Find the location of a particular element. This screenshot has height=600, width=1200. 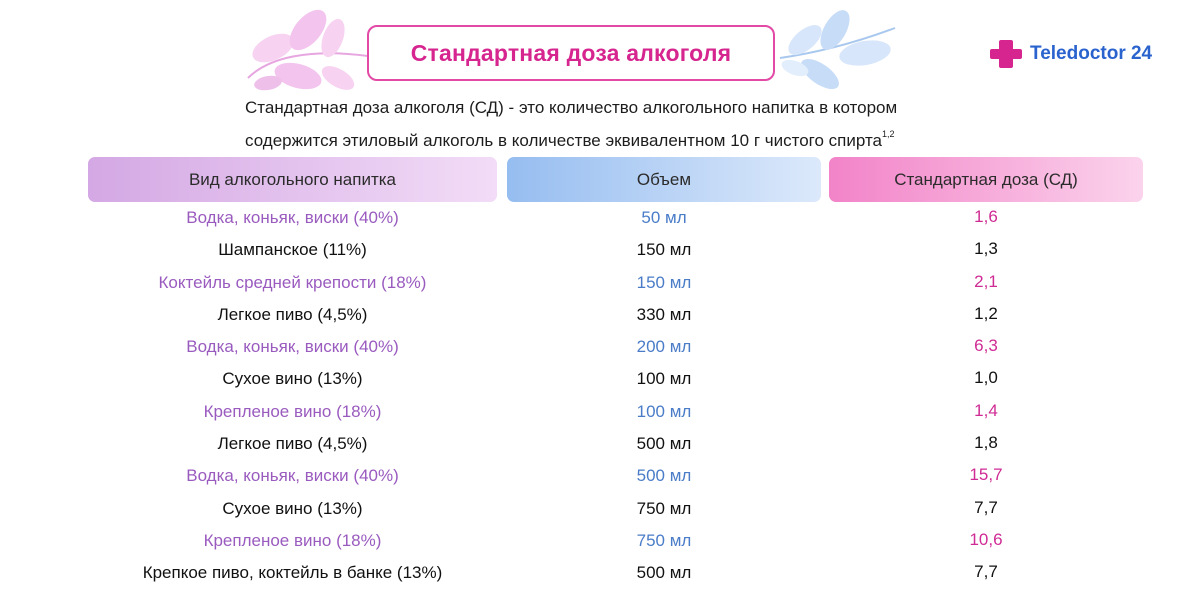

standard-dose-cell: 10,6 is located at coordinates (986, 539).